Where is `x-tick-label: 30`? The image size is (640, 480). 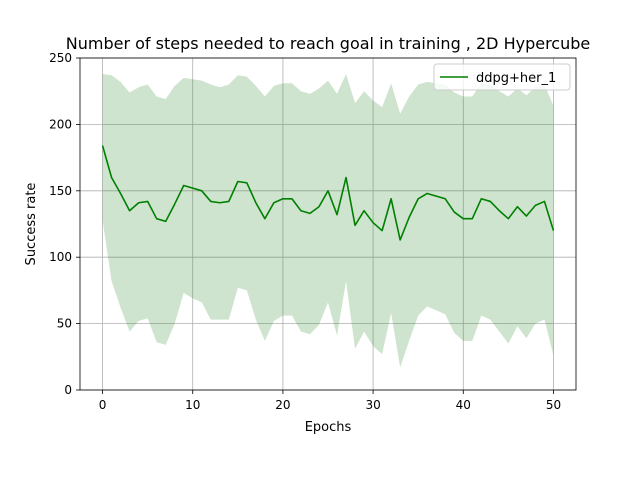
x-tick-label: 30 is located at coordinates (372, 405).